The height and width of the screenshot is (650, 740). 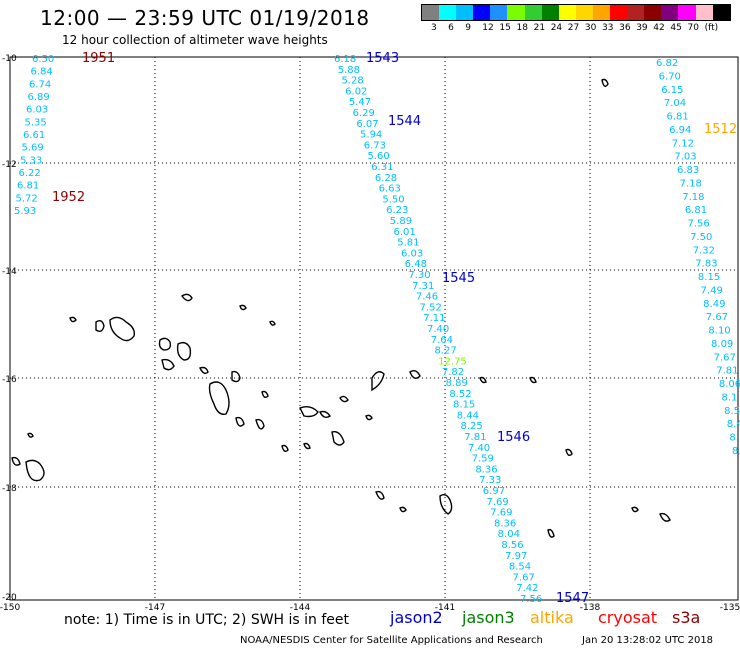 What do you see at coordinates (349, 70) in the screenshot?
I see `swh-value: 5.88` at bounding box center [349, 70].